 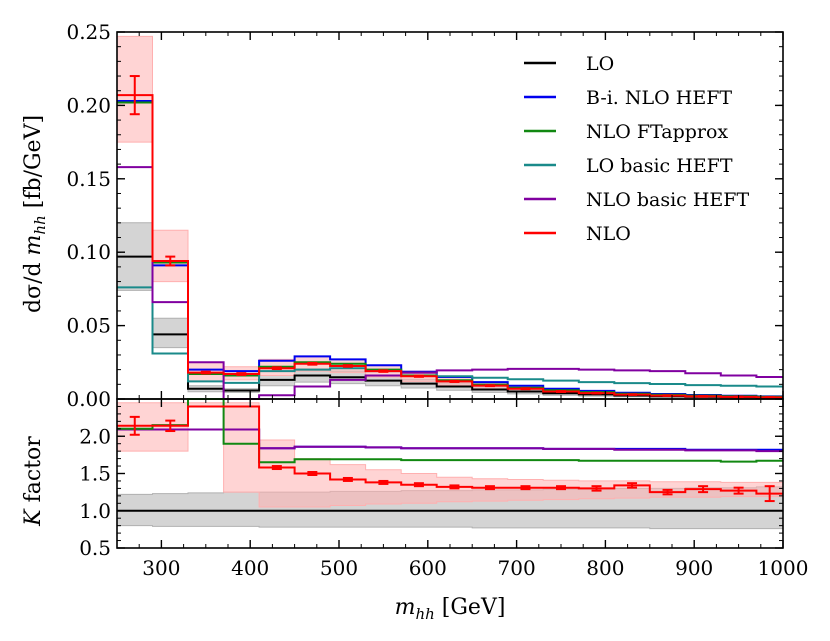 I want to click on main-y-tick-label: 0.15, so click(x=88, y=179).